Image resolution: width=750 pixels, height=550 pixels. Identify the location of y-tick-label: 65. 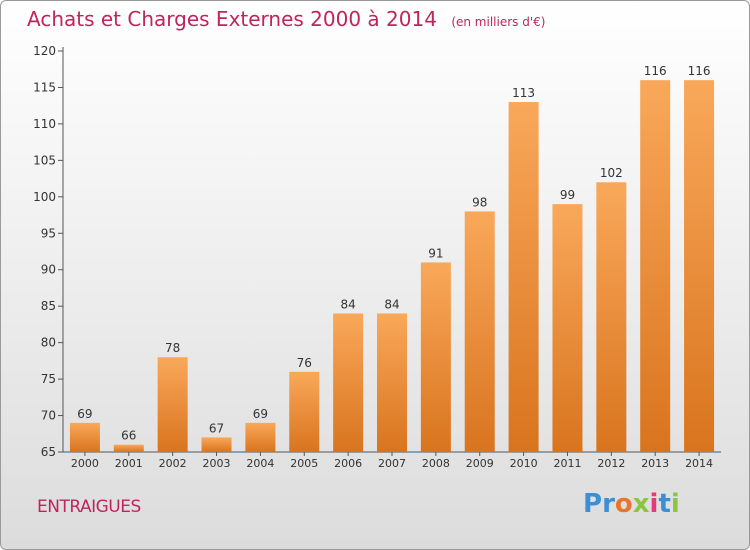
(48, 452).